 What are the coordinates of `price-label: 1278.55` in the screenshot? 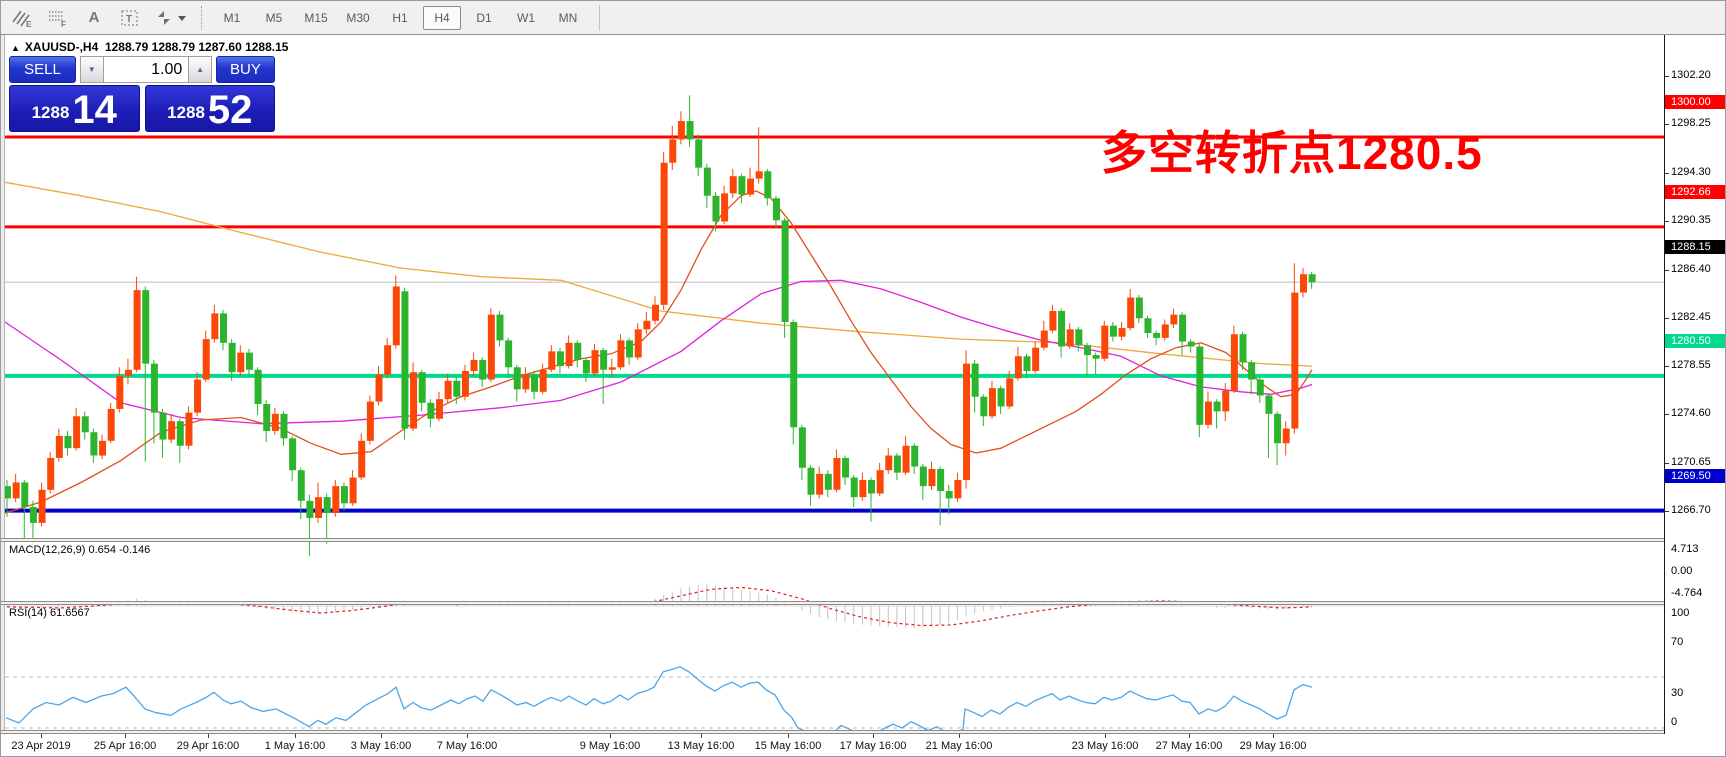 It's located at (1691, 365).